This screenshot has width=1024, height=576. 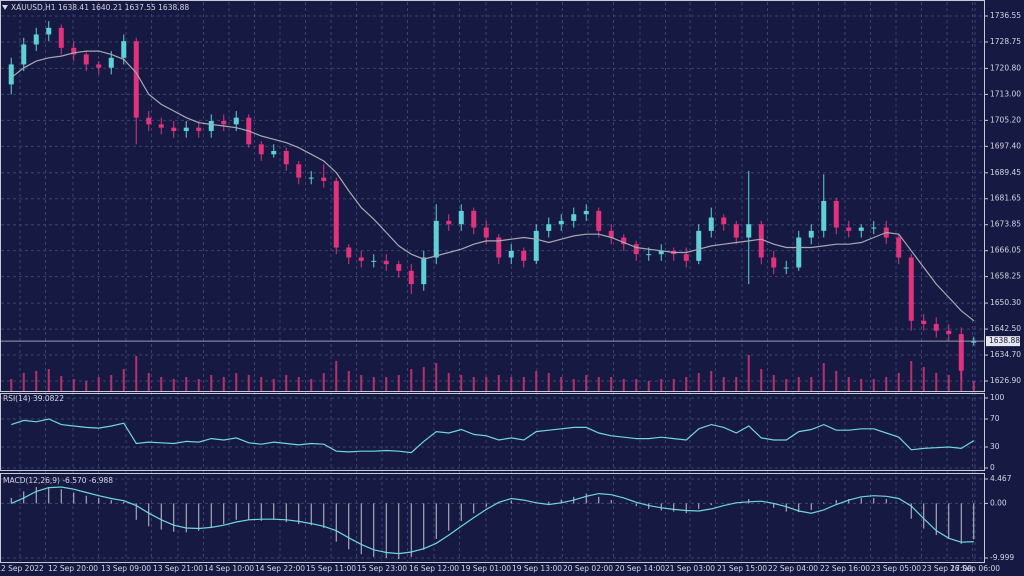 What do you see at coordinates (1003, 341) in the screenshot?
I see `last-price-box` at bounding box center [1003, 341].